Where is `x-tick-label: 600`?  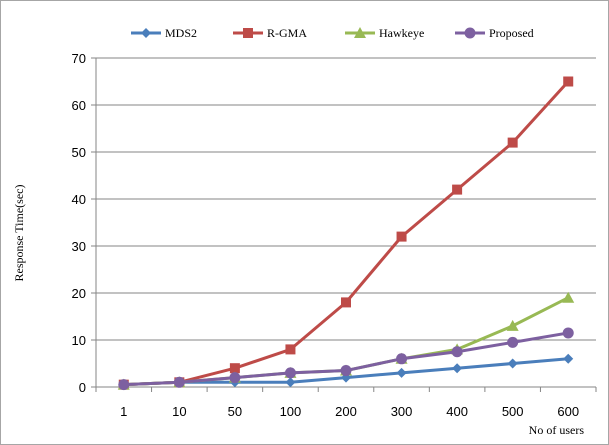
x-tick-label: 600 is located at coordinates (568, 411).